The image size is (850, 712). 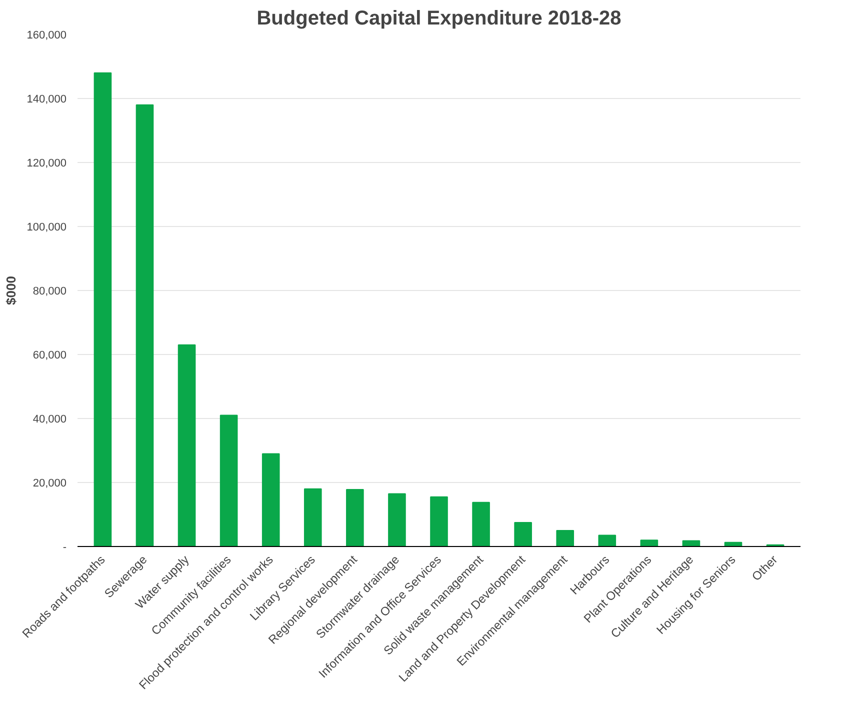 What do you see at coordinates (46, 36) in the screenshot?
I see `y-tick-label: 160,000` at bounding box center [46, 36].